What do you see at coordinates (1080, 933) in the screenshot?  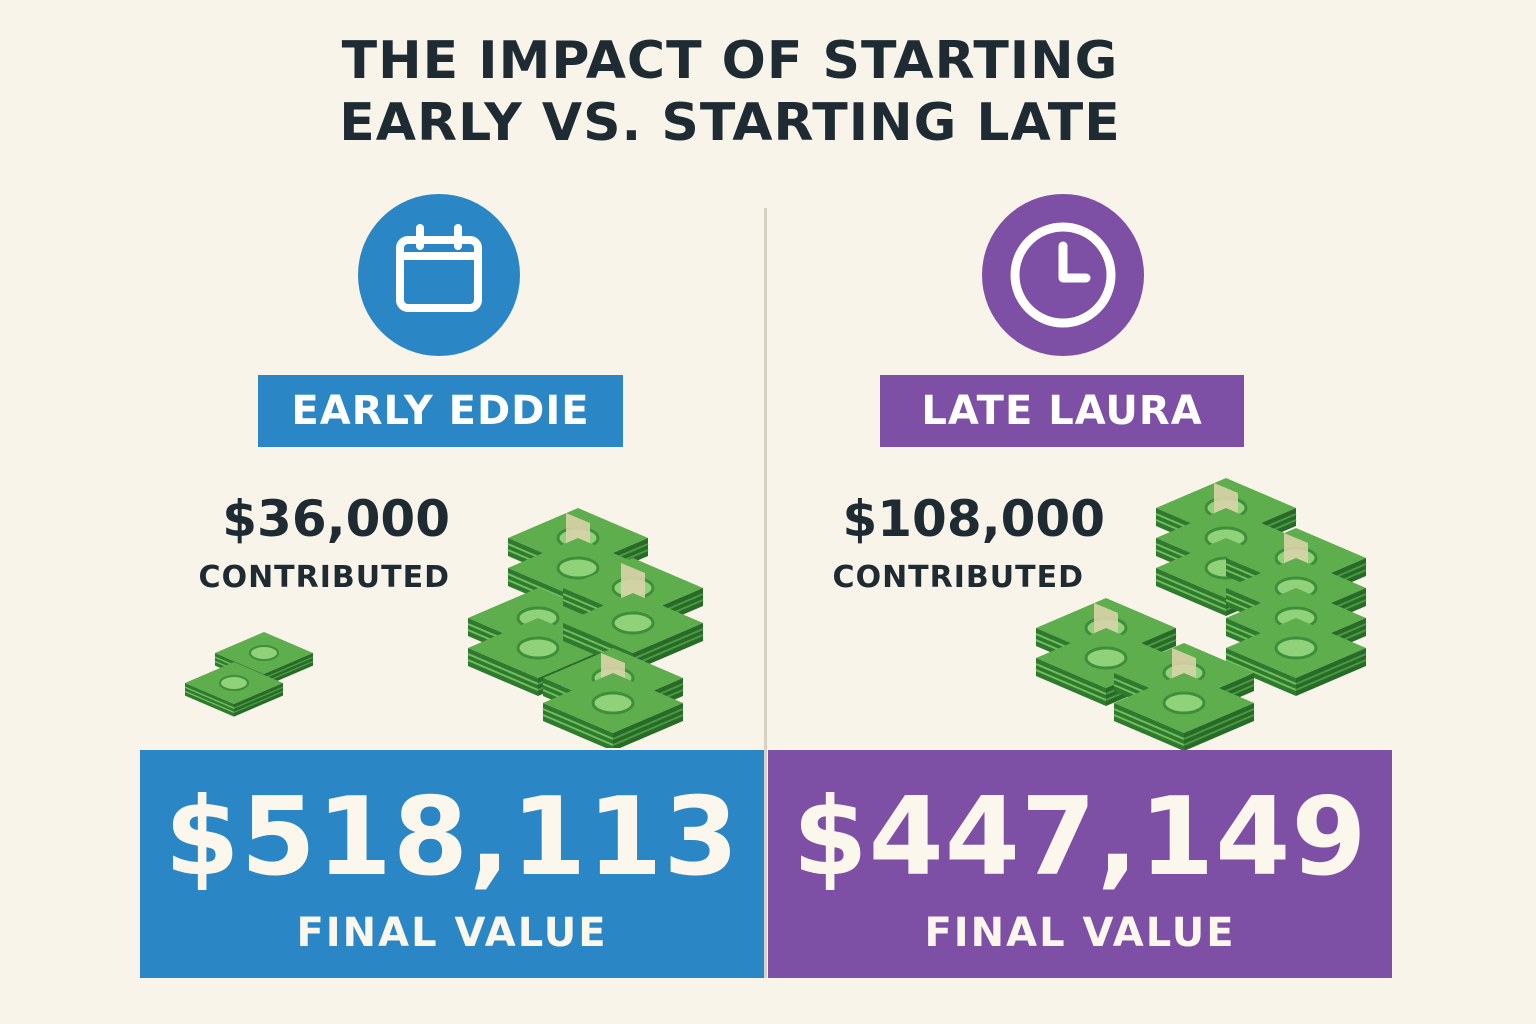 I see `late-final-label: FINAL VALUE` at bounding box center [1080, 933].